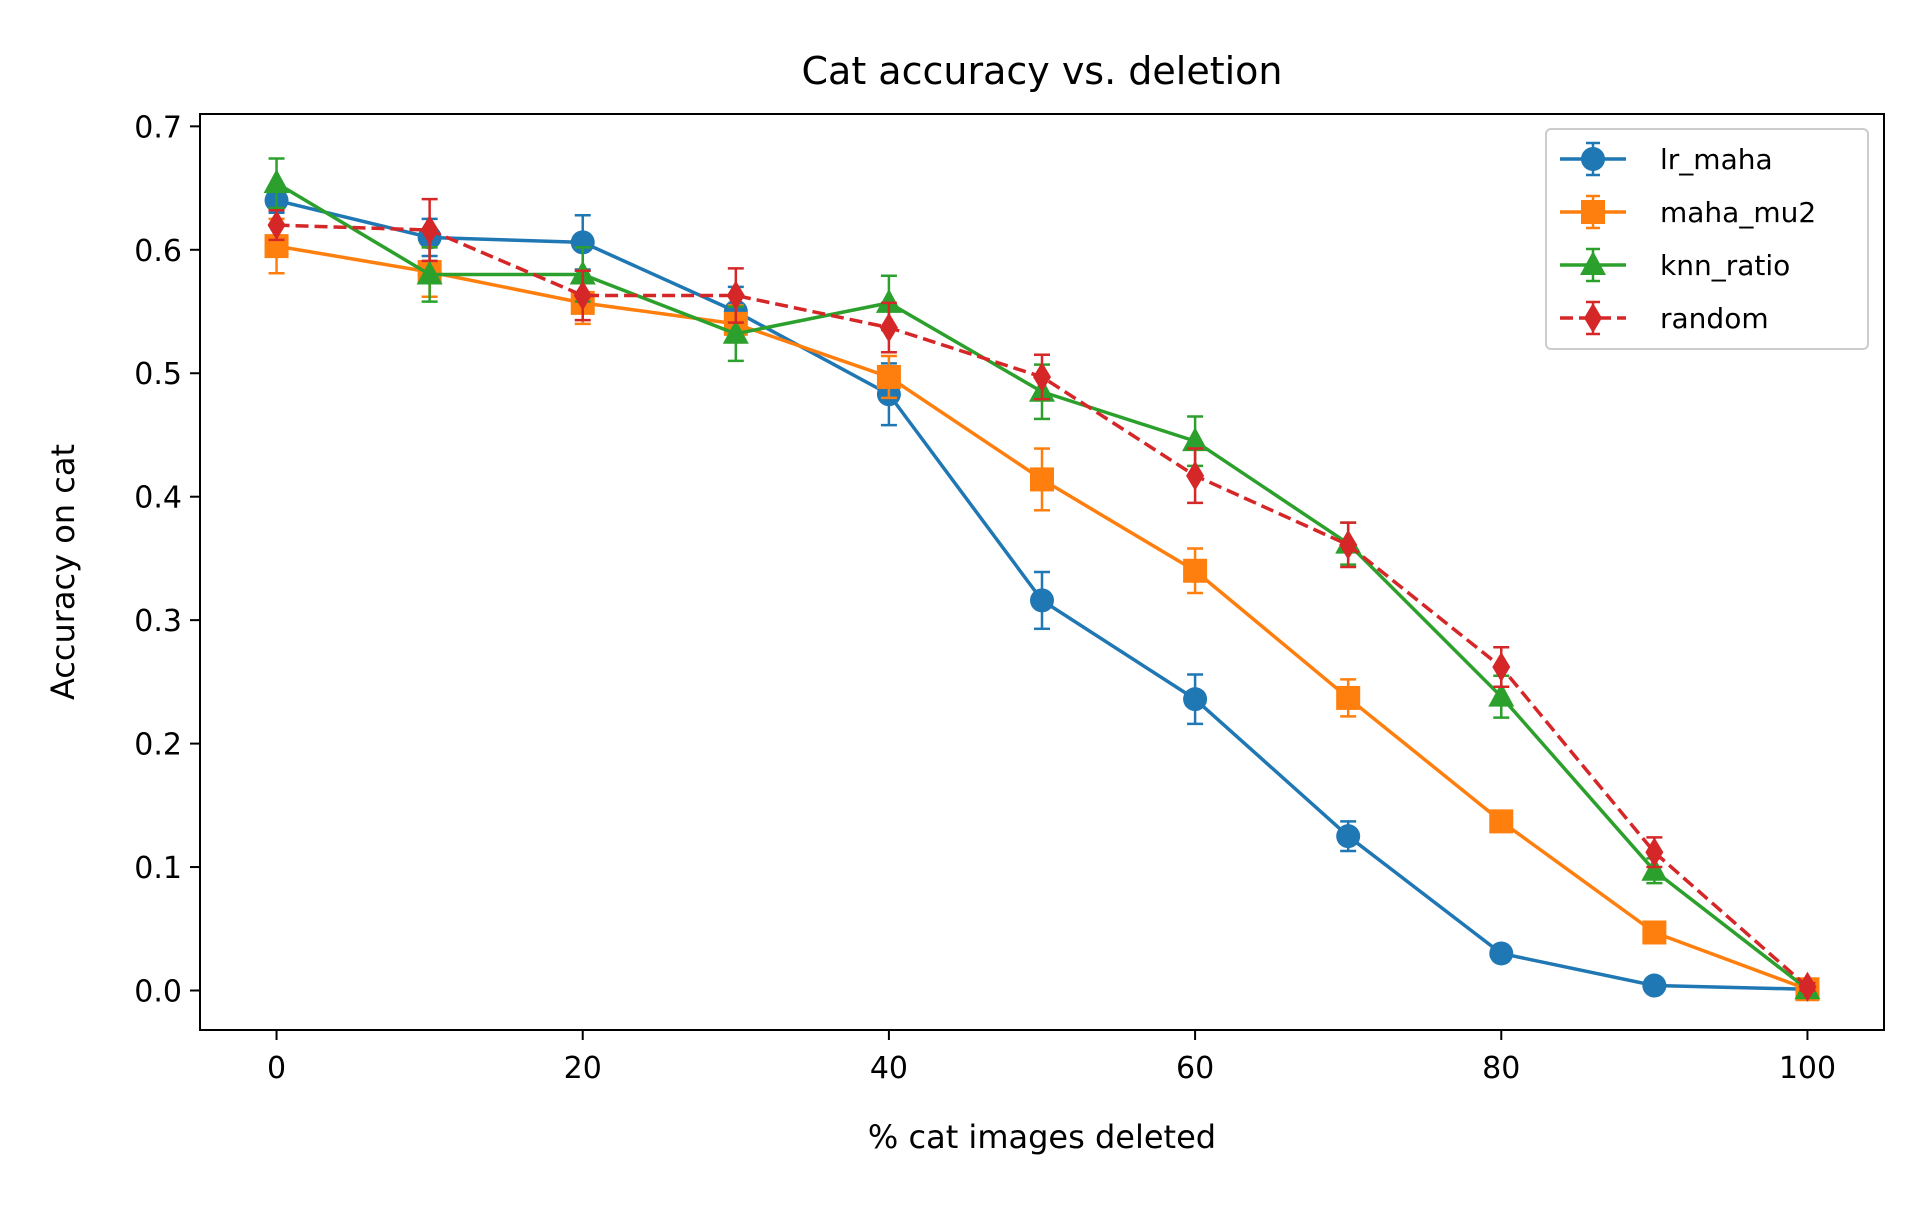  Describe the element at coordinates (1042, 71) in the screenshot. I see `chart-title: Cat accuracy vs. deletion` at that location.